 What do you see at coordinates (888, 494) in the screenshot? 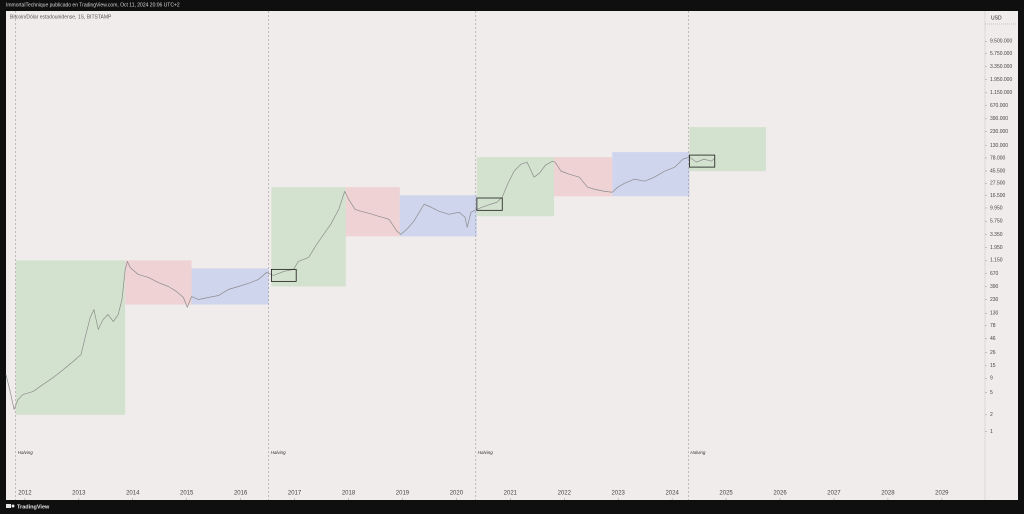
I see `x-tick-label: 2028` at bounding box center [888, 494].